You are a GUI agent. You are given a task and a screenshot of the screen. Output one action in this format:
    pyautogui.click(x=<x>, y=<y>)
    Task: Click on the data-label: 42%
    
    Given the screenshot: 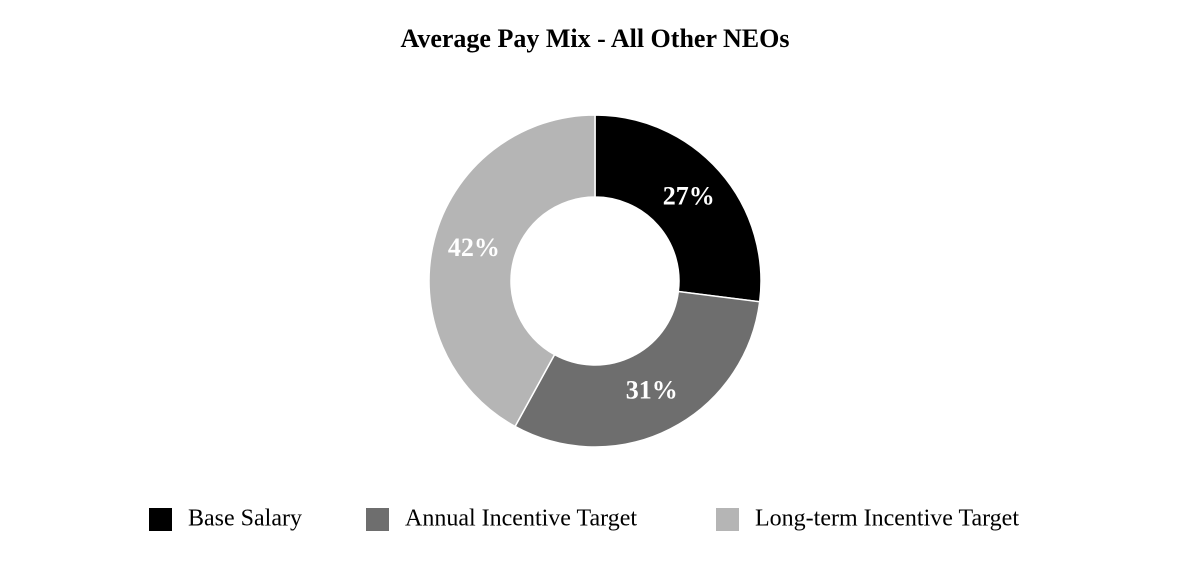 What is the action you would take?
    pyautogui.click(x=474, y=247)
    